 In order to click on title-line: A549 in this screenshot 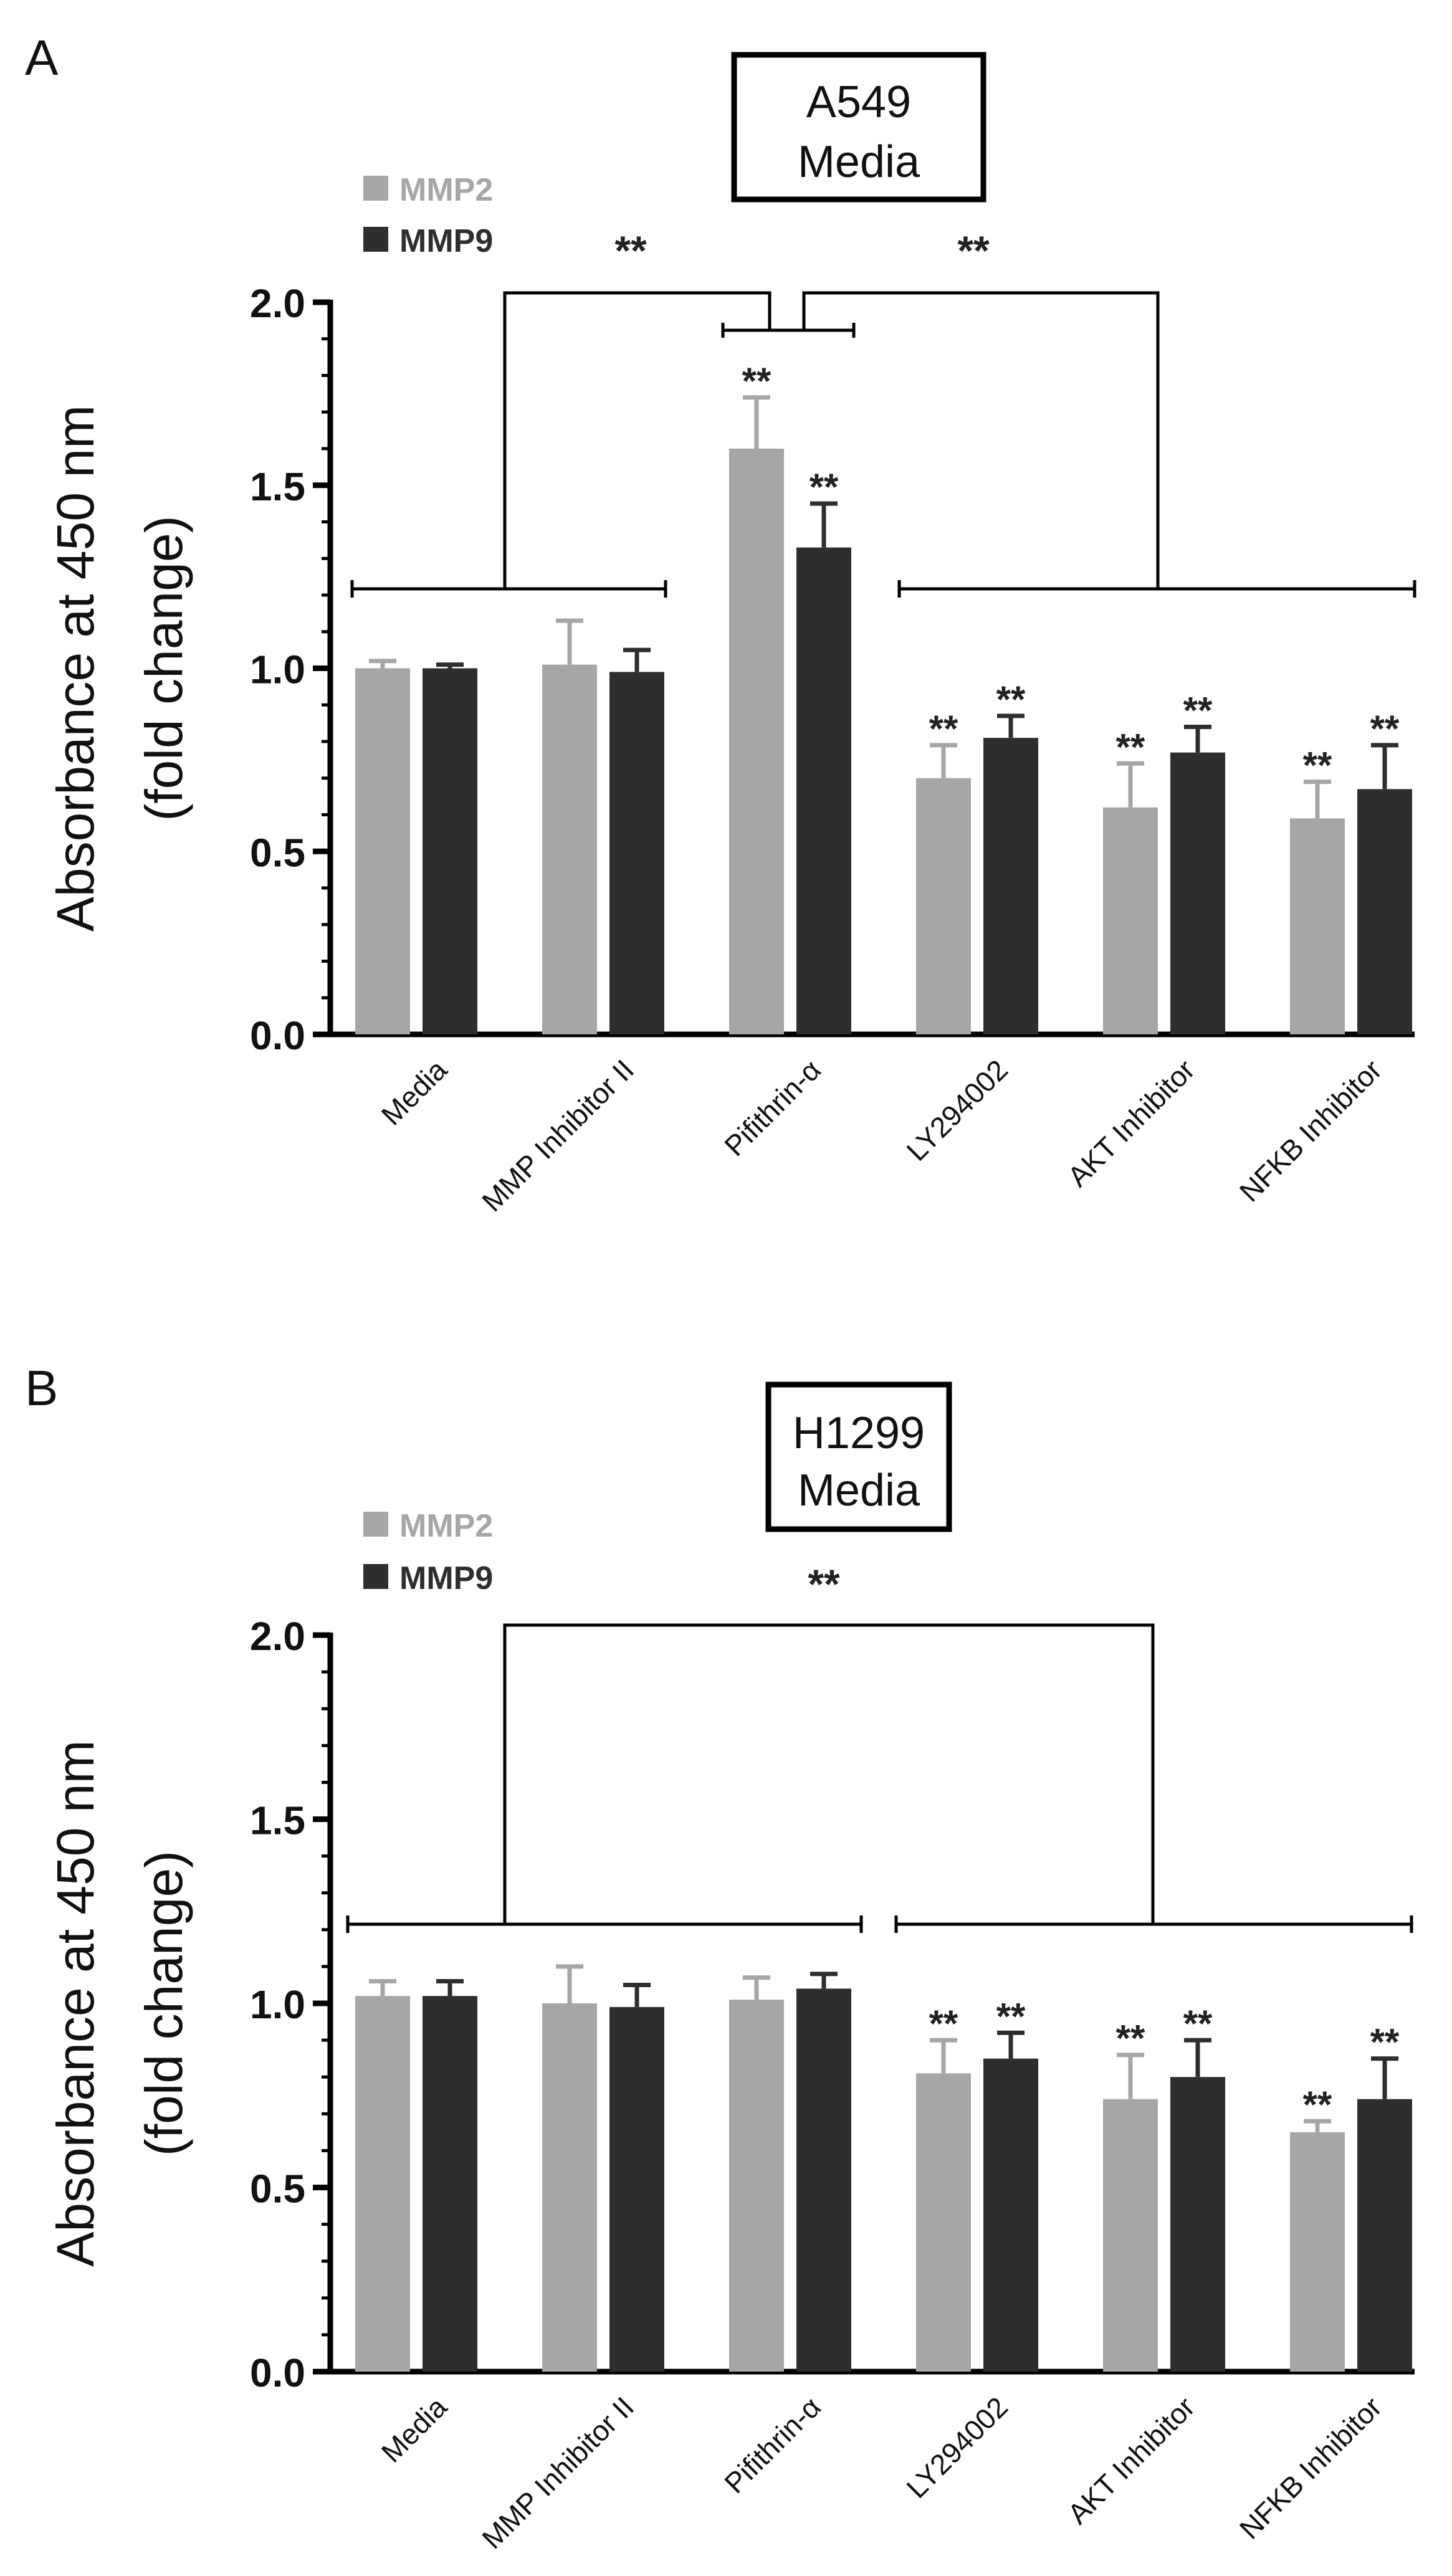, I will do `click(858, 102)`.